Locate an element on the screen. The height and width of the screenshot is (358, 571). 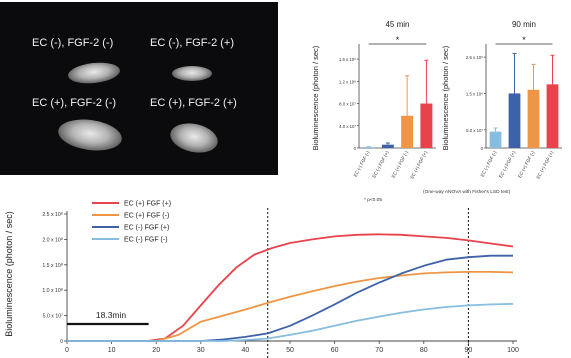
bar-category-label: EC (-) FGF (-) is located at coordinates (362, 164).